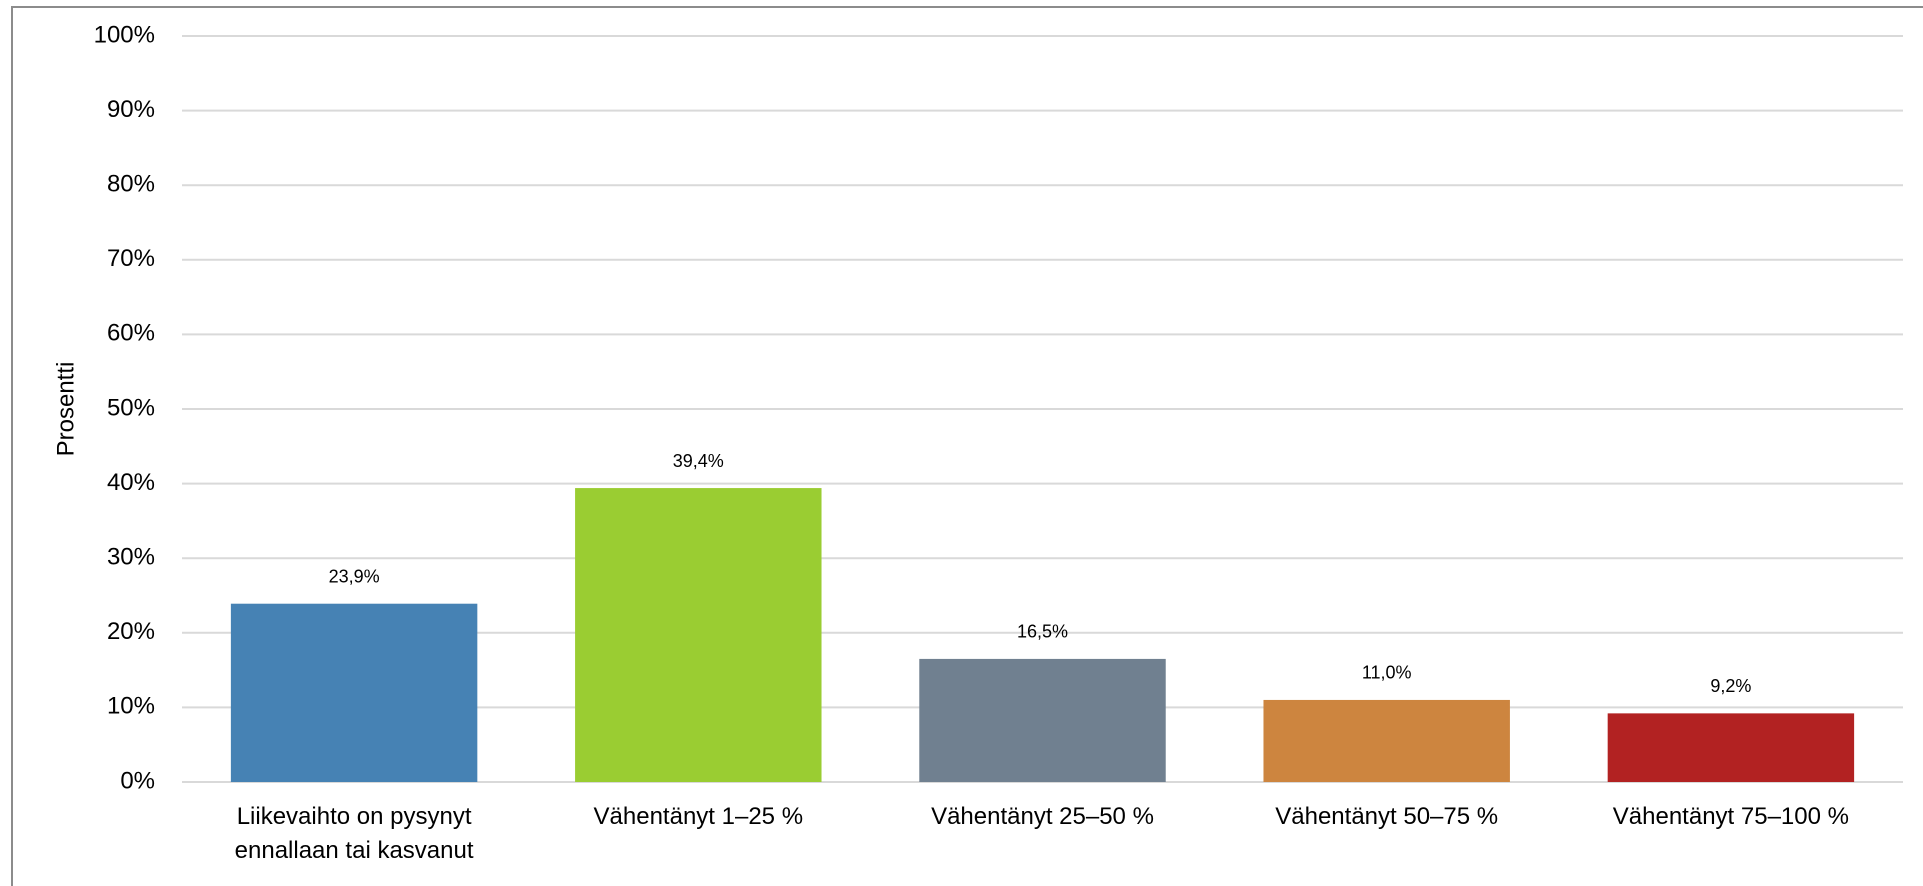 This screenshot has width=1923, height=886. What do you see at coordinates (698, 461) in the screenshot?
I see `data-label: 39,4%` at bounding box center [698, 461].